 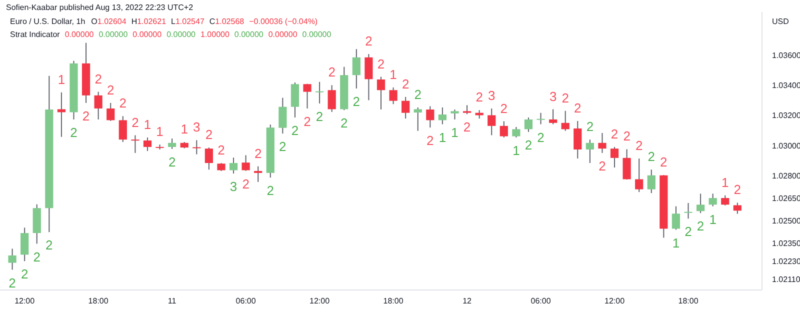 I want to click on annotation: −0.00036 (−0.04%), so click(x=283, y=21).